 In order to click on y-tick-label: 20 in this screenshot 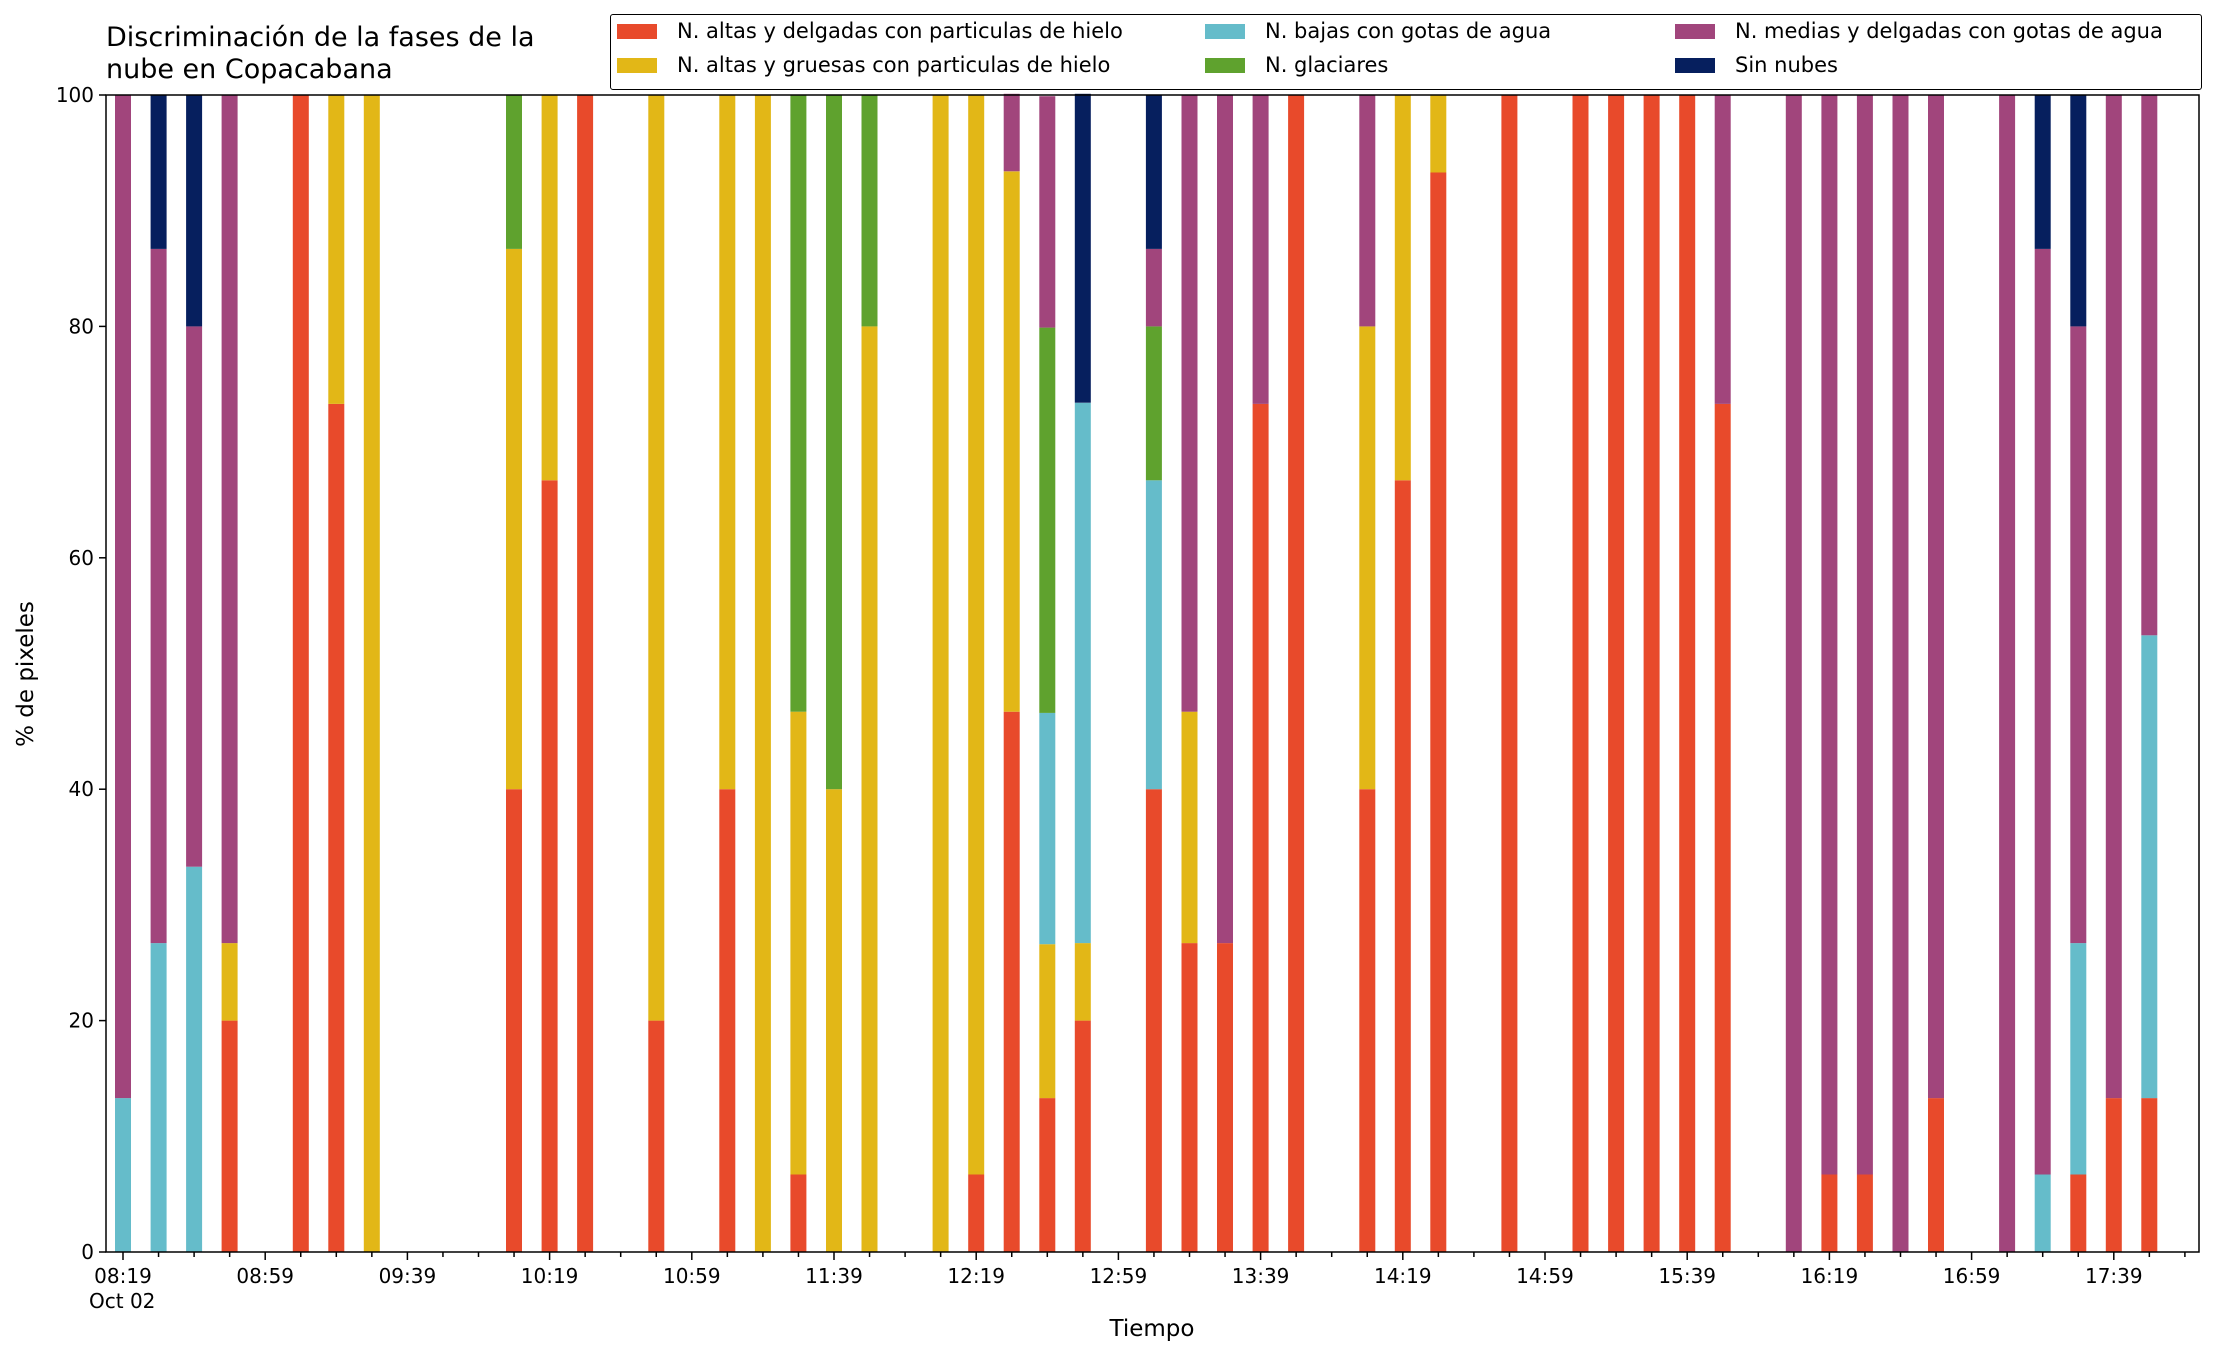, I will do `click(81, 1021)`.